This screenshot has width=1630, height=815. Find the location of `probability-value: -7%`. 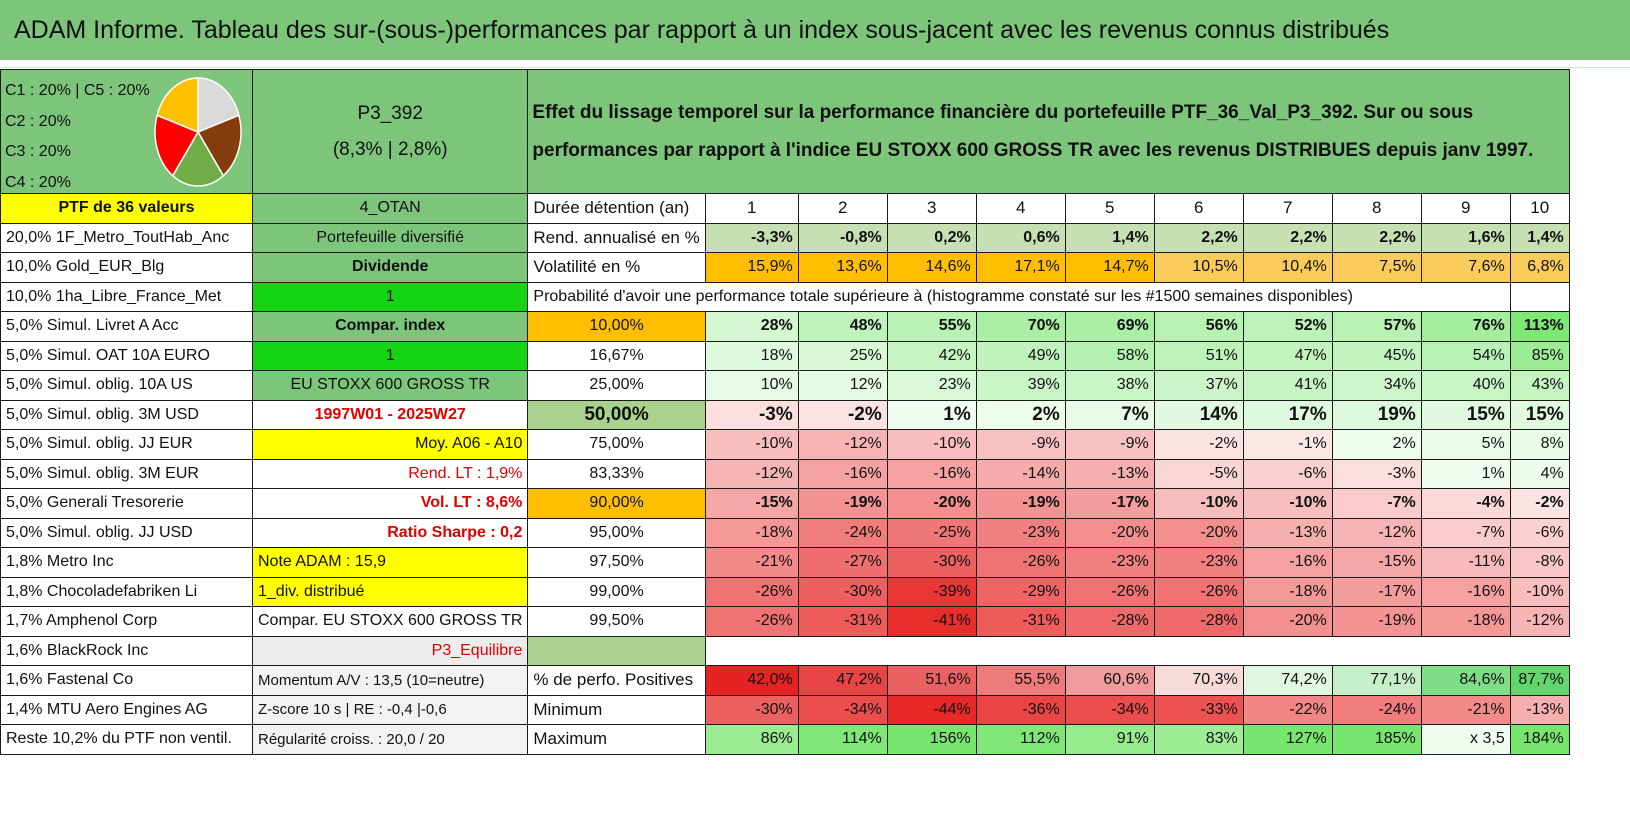

probability-value: -7% is located at coordinates (1376, 503).